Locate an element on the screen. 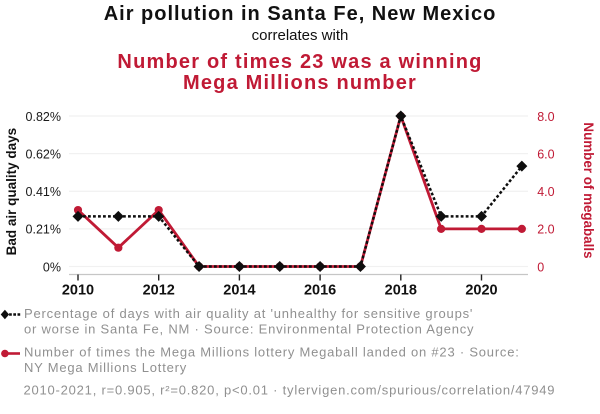 This screenshot has width=600, height=414. svg-text: Number of megaballs is located at coordinates (588, 190).